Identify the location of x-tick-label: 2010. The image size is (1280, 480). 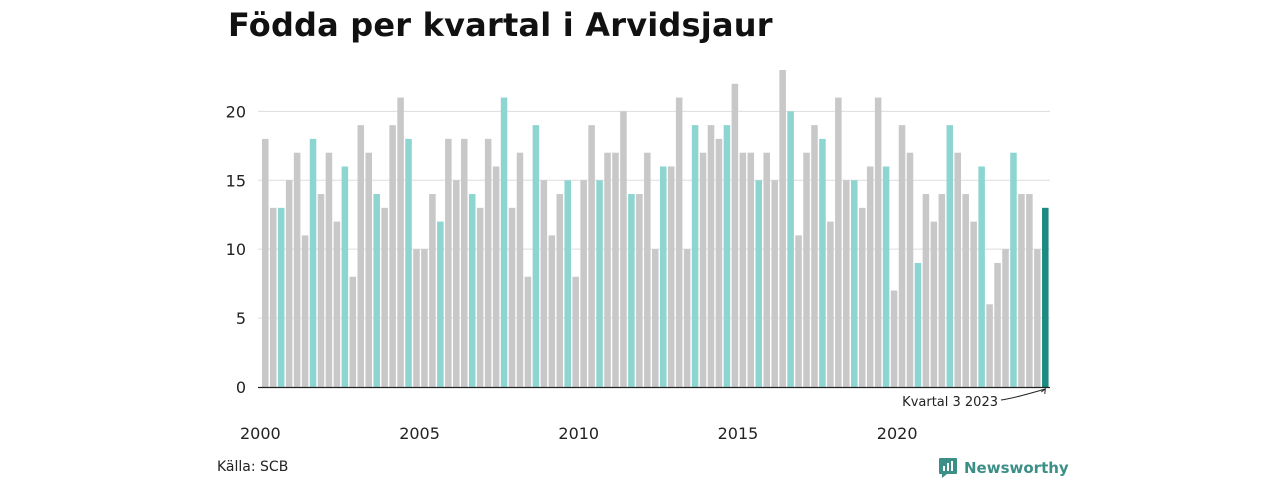
(578, 433).